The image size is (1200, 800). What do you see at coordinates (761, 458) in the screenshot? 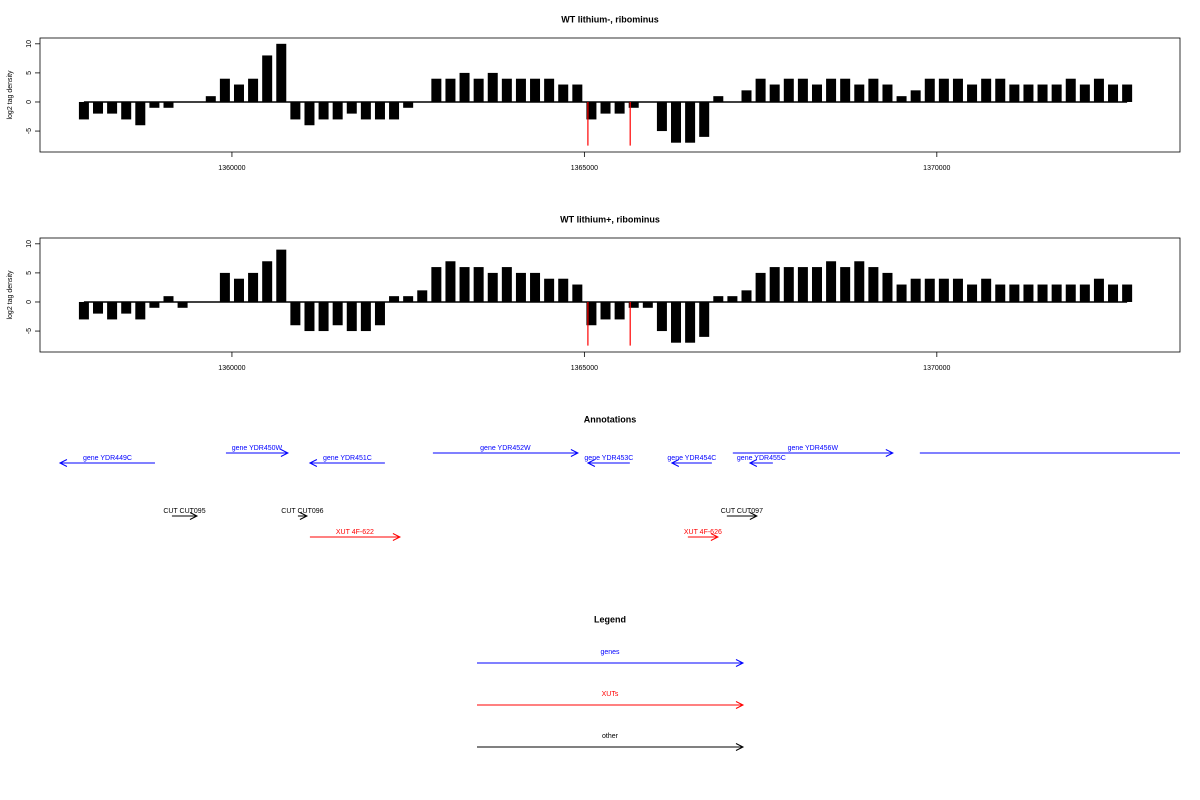
I see `feature-label: gene YDR455C` at bounding box center [761, 458].